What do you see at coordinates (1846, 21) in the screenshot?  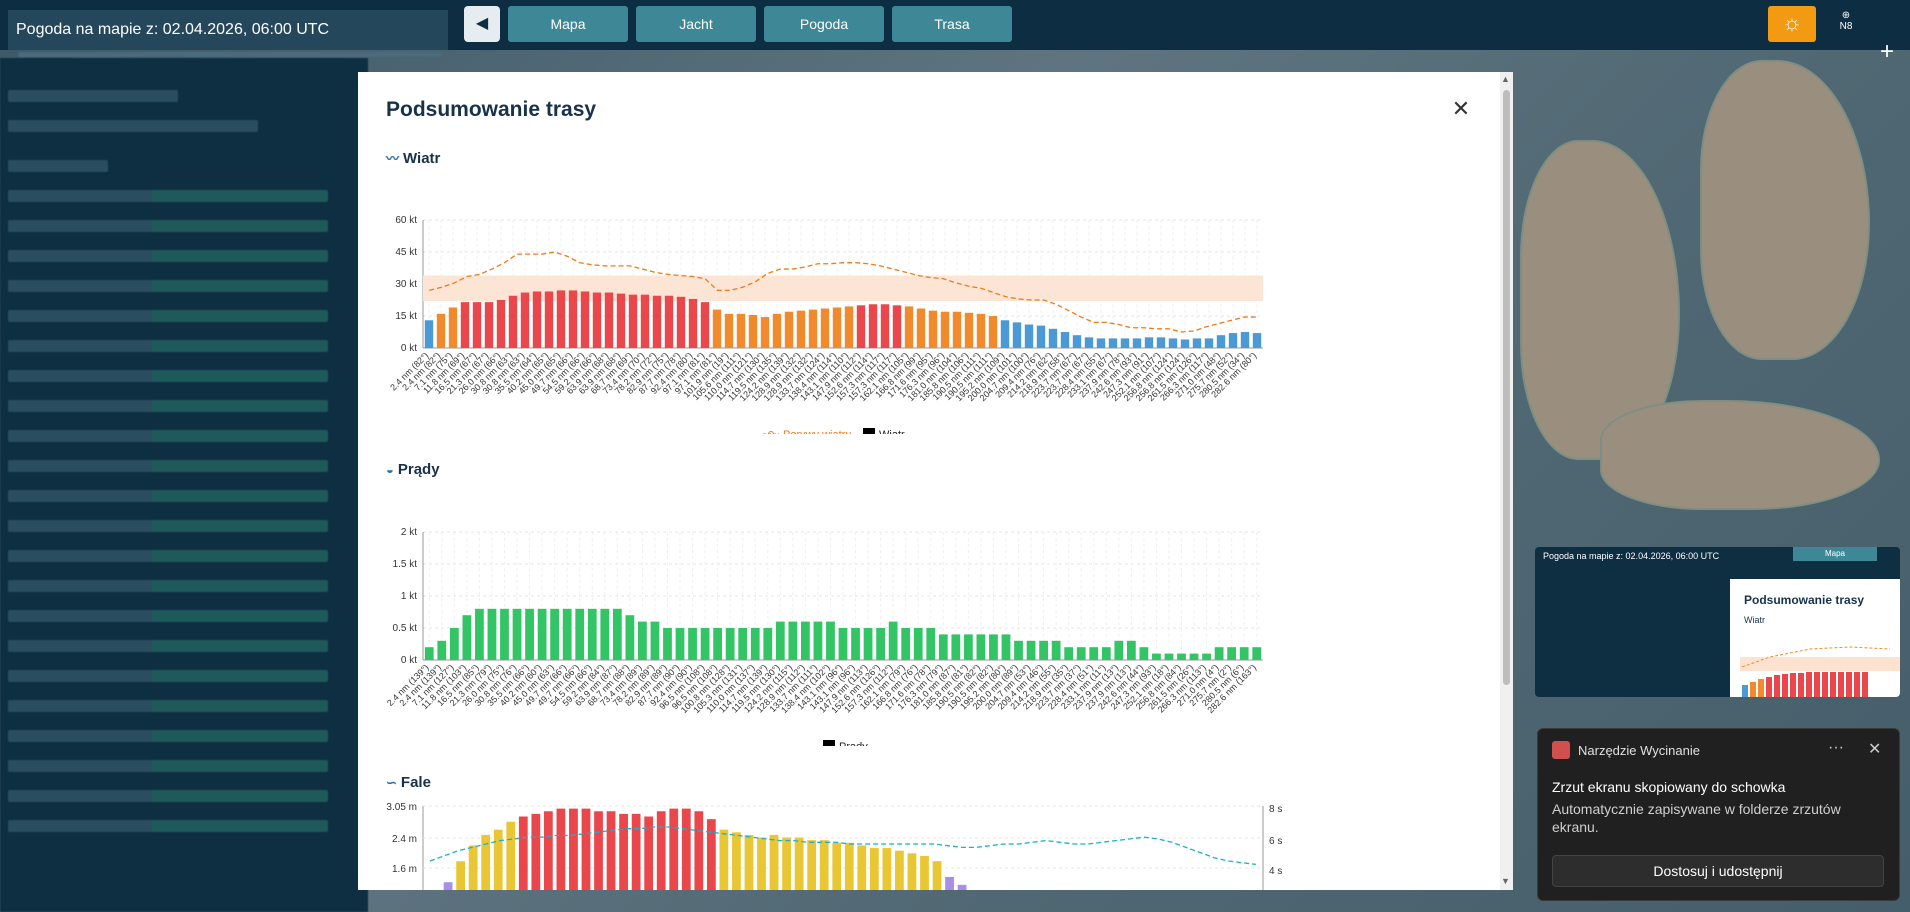 I see `compass-icon: ⊕ N8` at bounding box center [1846, 21].